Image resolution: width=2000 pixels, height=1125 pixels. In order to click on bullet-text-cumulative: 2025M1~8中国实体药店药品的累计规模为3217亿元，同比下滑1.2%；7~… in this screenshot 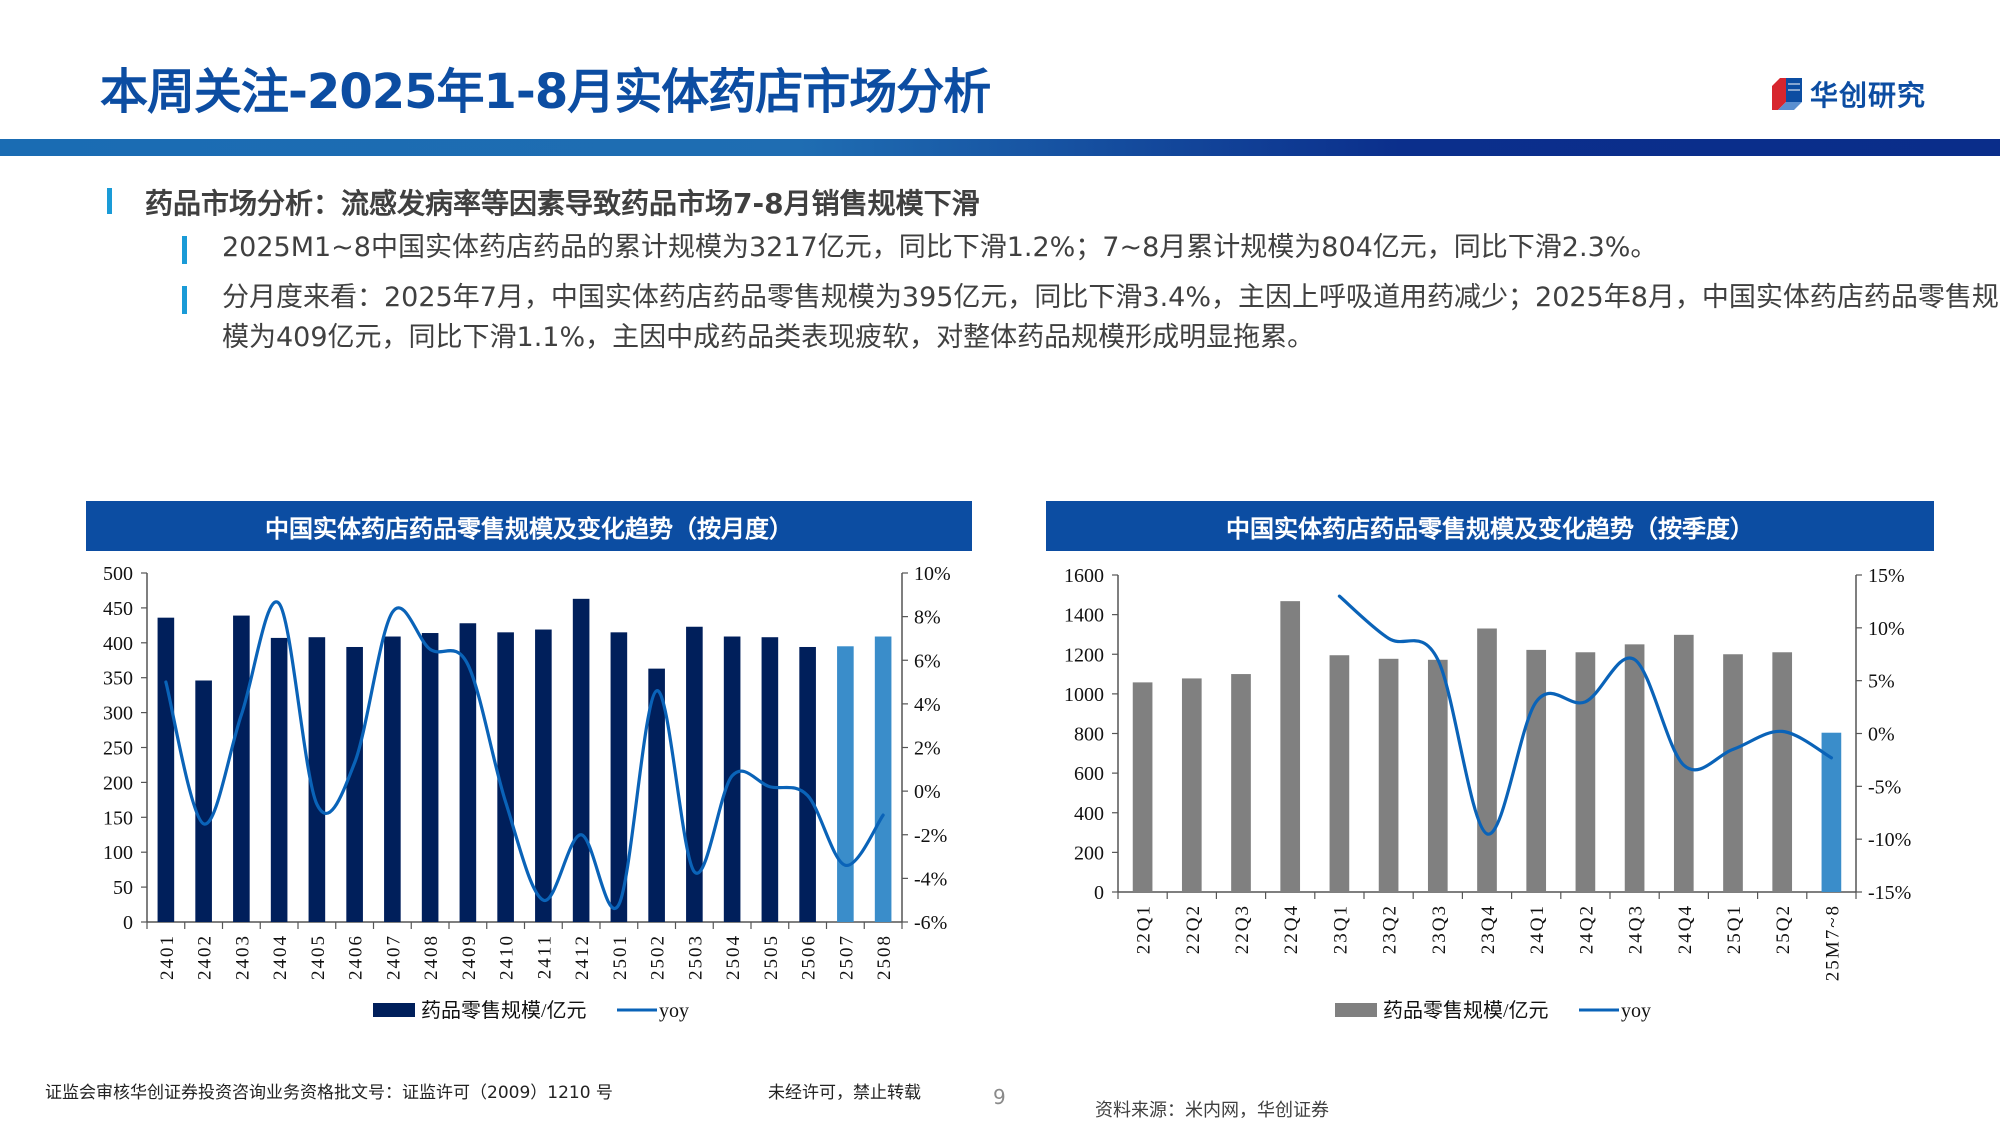, I will do `click(940, 247)`.